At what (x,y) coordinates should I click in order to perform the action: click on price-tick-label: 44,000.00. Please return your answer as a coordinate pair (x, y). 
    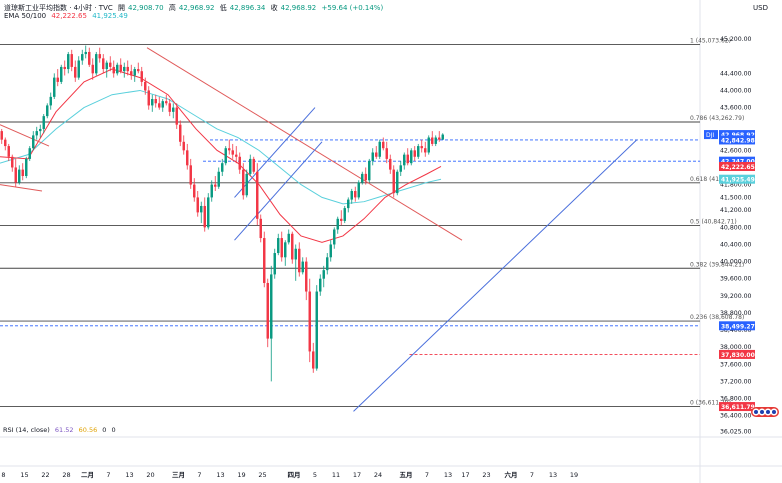
    Looking at the image, I should click on (736, 90).